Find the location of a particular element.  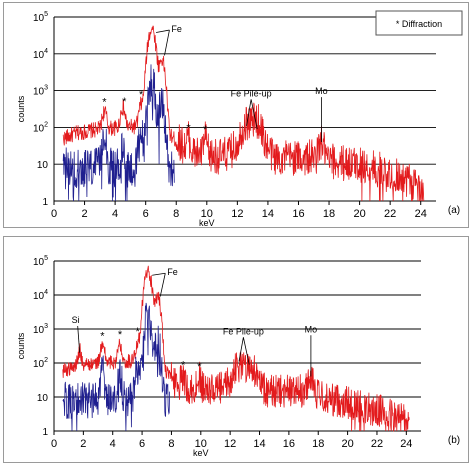

panel-label: (b) is located at coordinates (454, 440).